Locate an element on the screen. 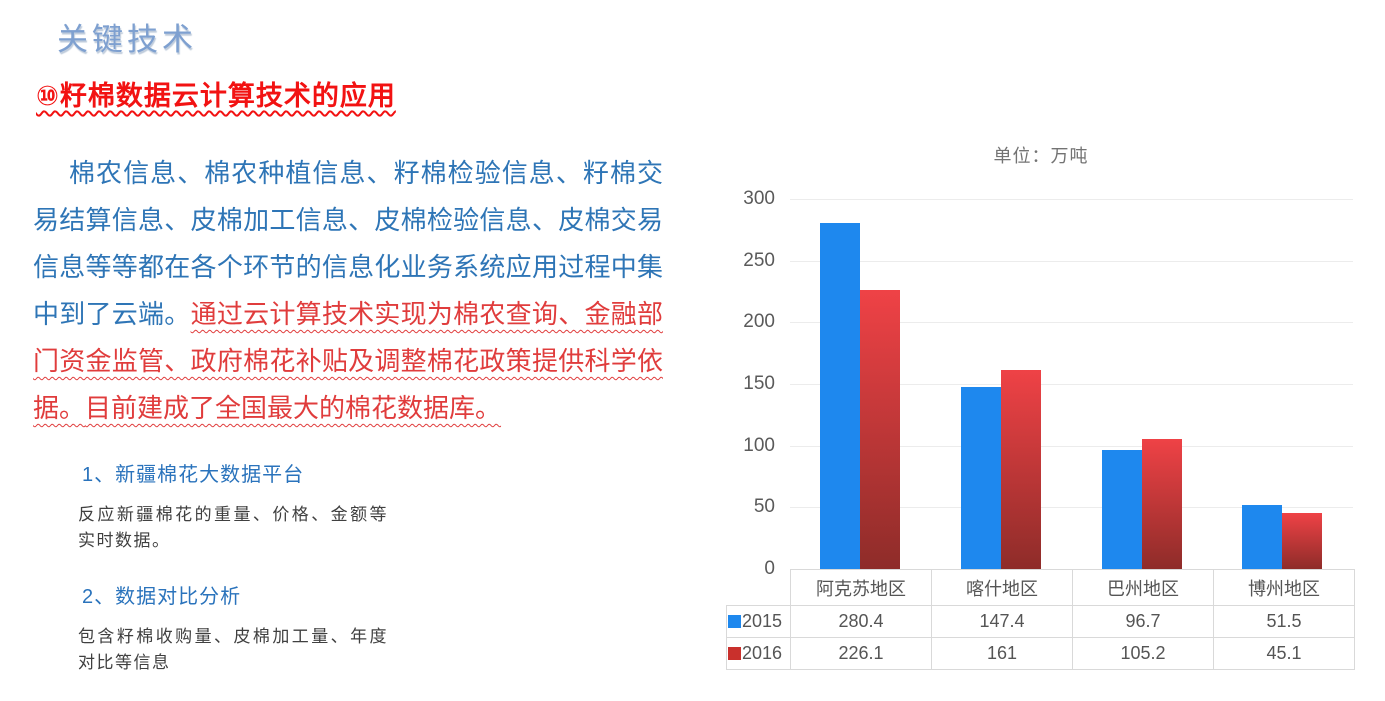 The height and width of the screenshot is (701, 1385). table-value-cell: 96.7 is located at coordinates (1143, 621).